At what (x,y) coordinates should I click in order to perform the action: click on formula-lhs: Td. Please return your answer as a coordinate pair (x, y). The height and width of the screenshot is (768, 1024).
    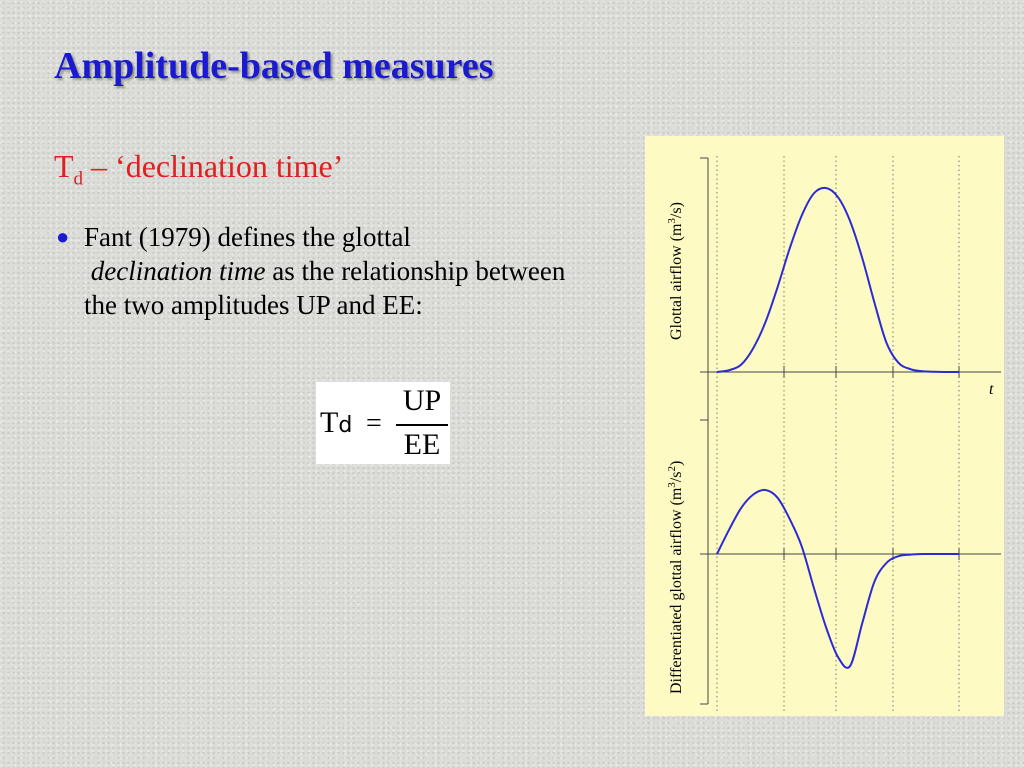
    Looking at the image, I should click on (336, 423).